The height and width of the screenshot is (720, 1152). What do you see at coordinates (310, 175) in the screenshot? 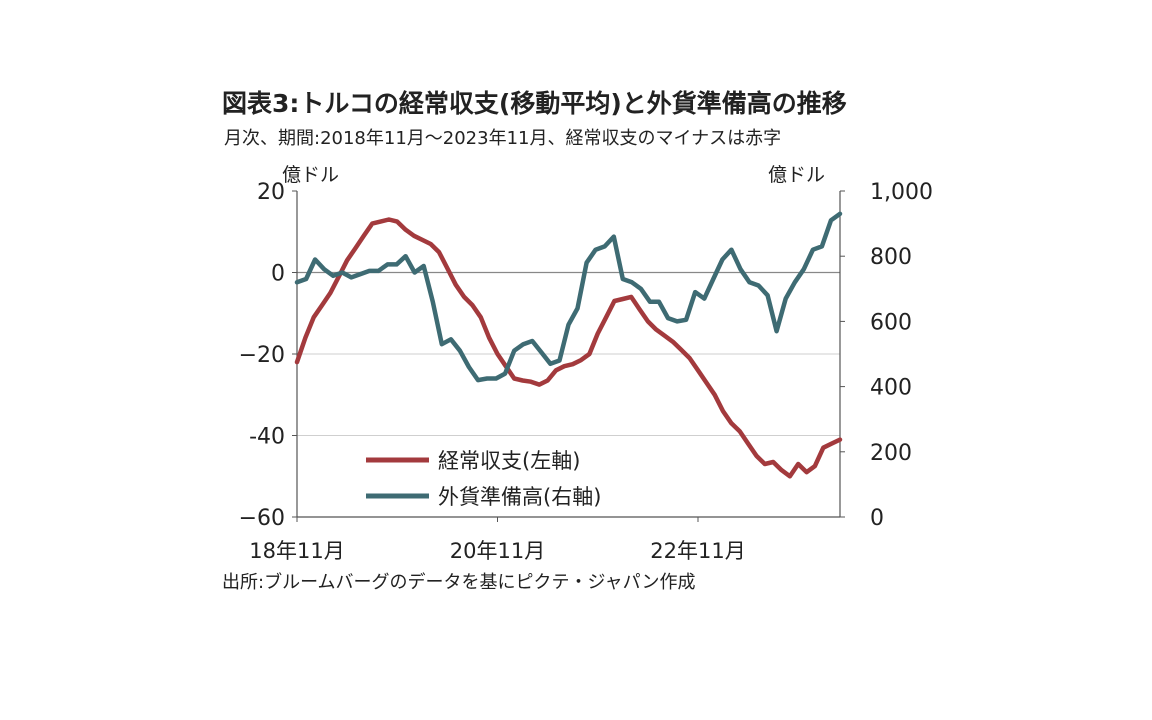
I see `left-axis-unit: 億ドル` at bounding box center [310, 175].